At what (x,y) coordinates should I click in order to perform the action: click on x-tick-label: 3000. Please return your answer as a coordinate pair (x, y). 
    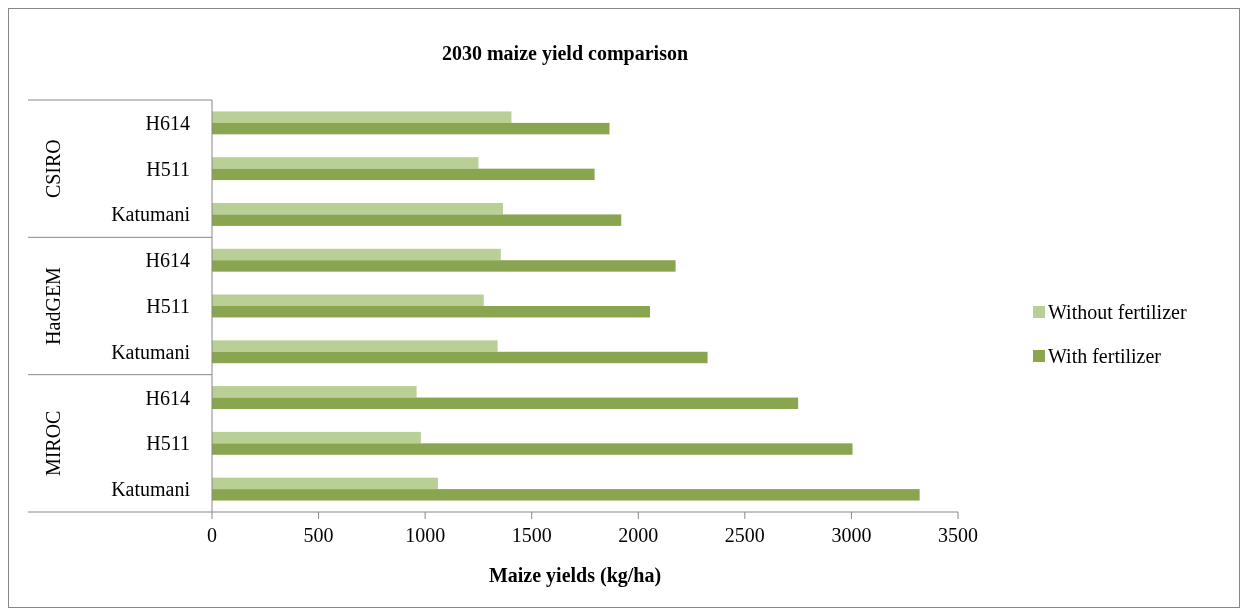
    Looking at the image, I should click on (851, 535).